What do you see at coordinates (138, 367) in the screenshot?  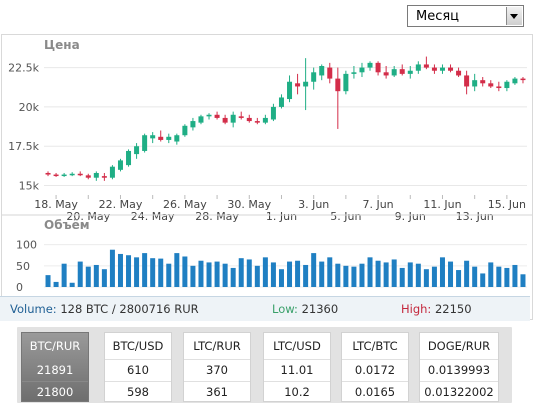 I see `ticker-btc-usd: BTC/USD 610 598` at bounding box center [138, 367].